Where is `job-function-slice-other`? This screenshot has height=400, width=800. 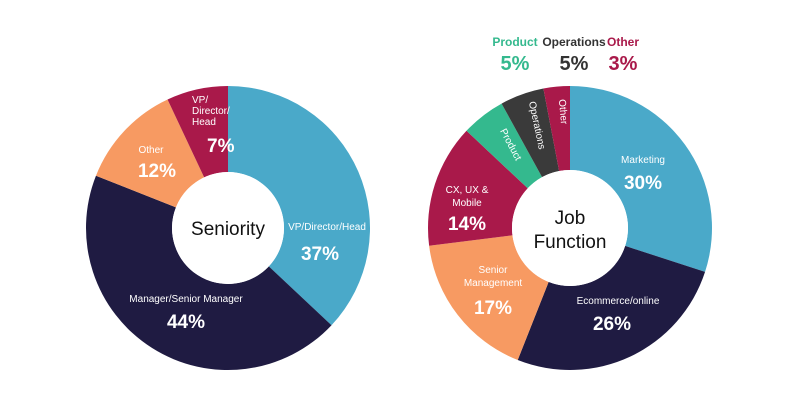
job-function-slice-other is located at coordinates (556, 129).